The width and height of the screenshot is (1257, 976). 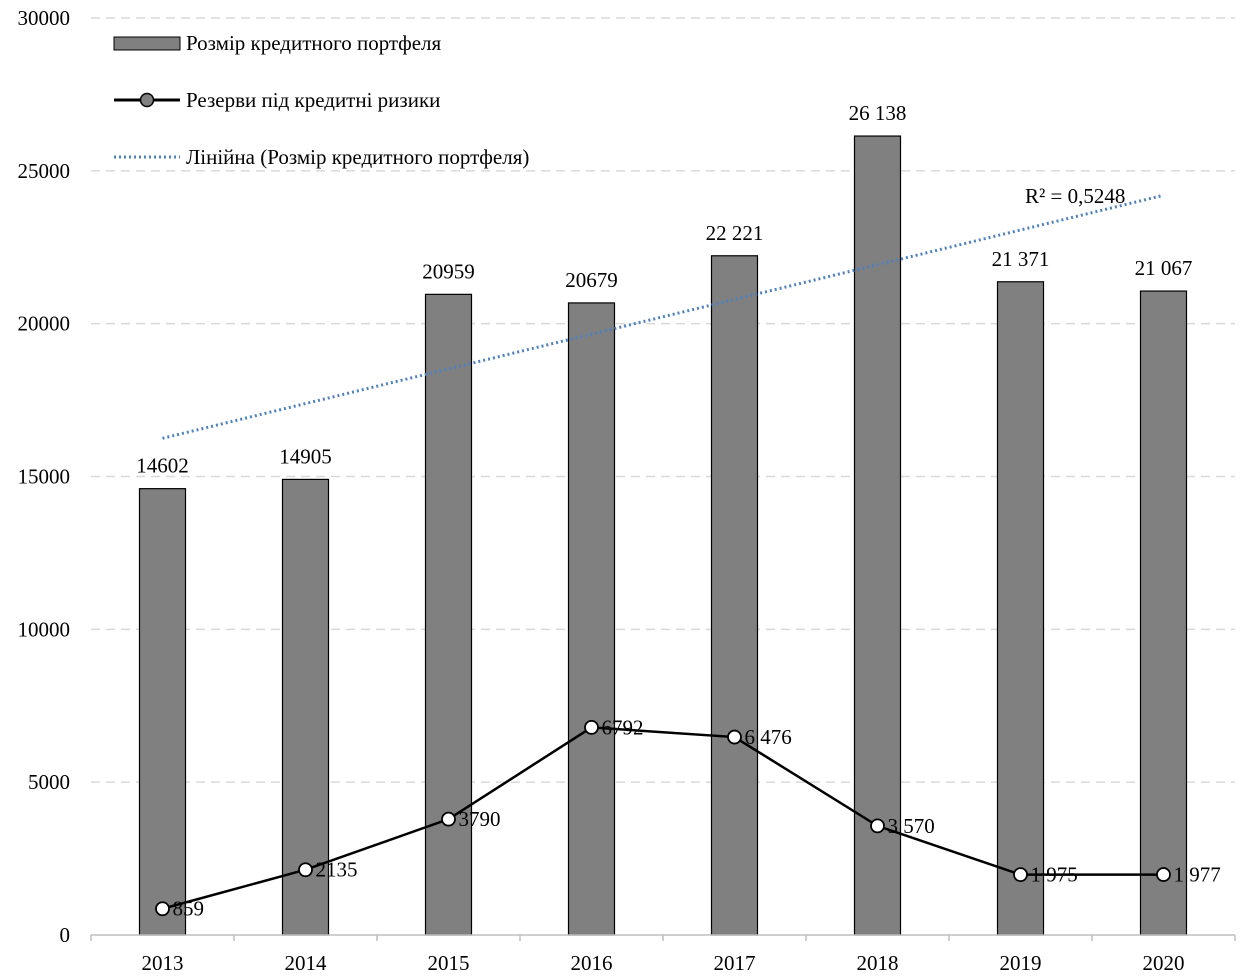 What do you see at coordinates (735, 233) in the screenshot?
I see `bar-data-label: 22 221` at bounding box center [735, 233].